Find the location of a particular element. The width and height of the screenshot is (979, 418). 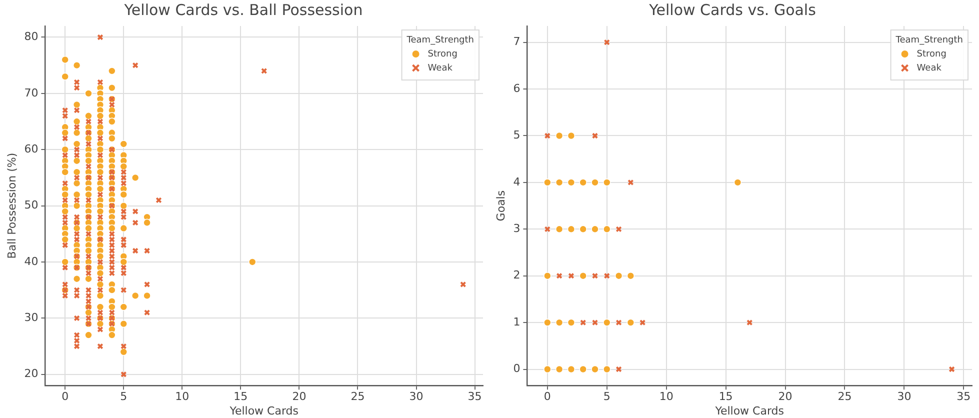

y-tick-label: 30 is located at coordinates (31, 317).